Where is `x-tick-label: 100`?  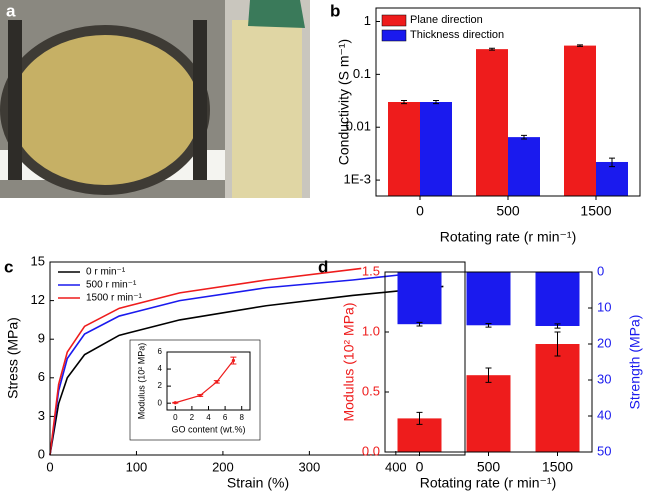 x-tick-label: 100 is located at coordinates (137, 466).